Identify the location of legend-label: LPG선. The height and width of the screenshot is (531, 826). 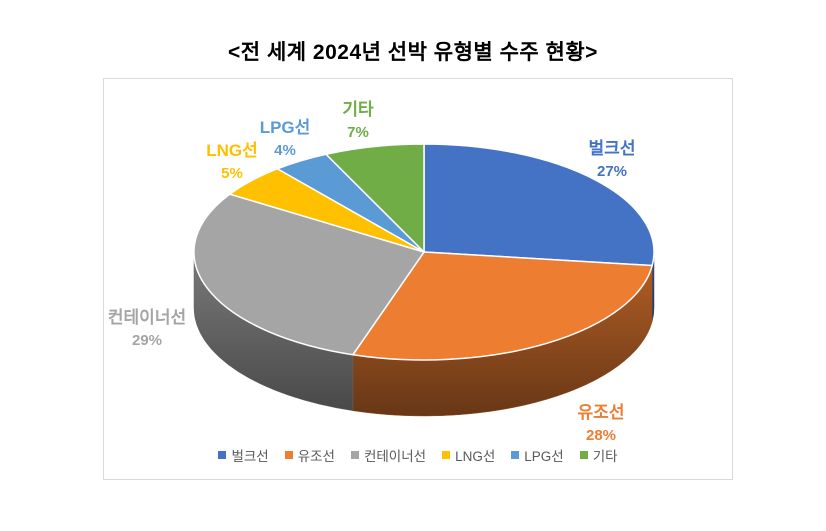
(544, 456).